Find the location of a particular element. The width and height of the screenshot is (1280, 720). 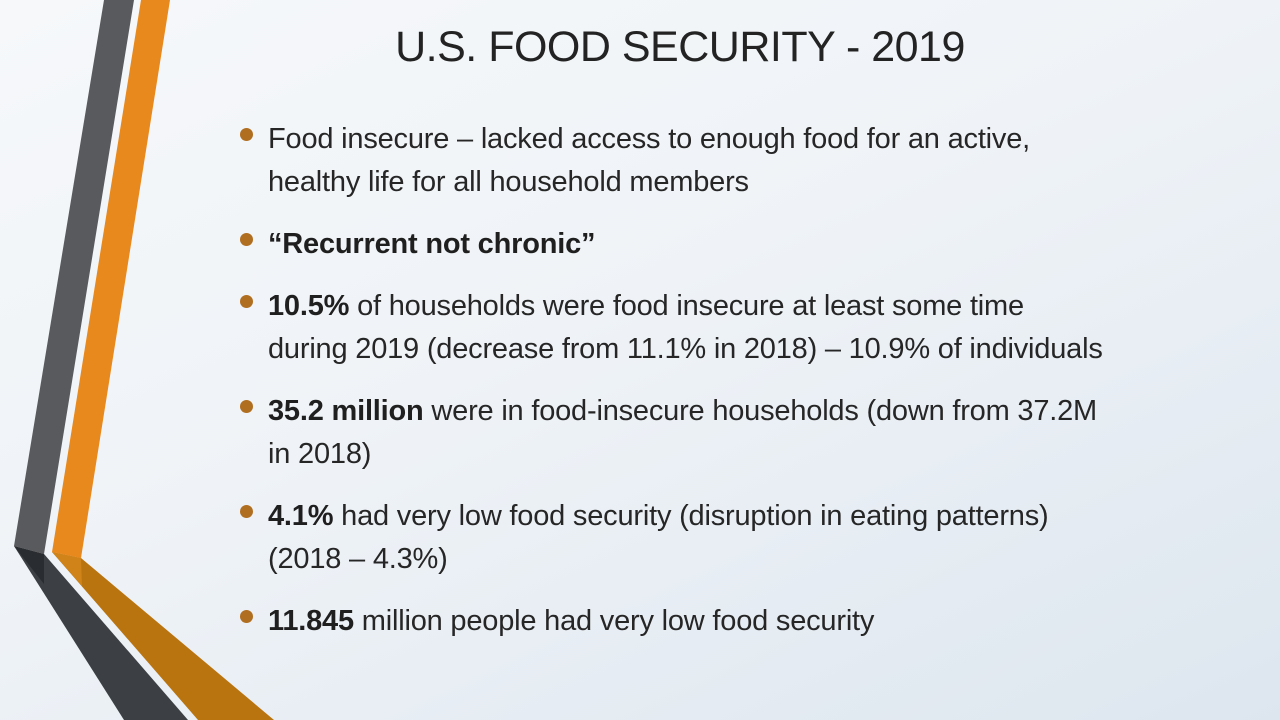

ribbon-gray-lower is located at coordinates (101, 633).